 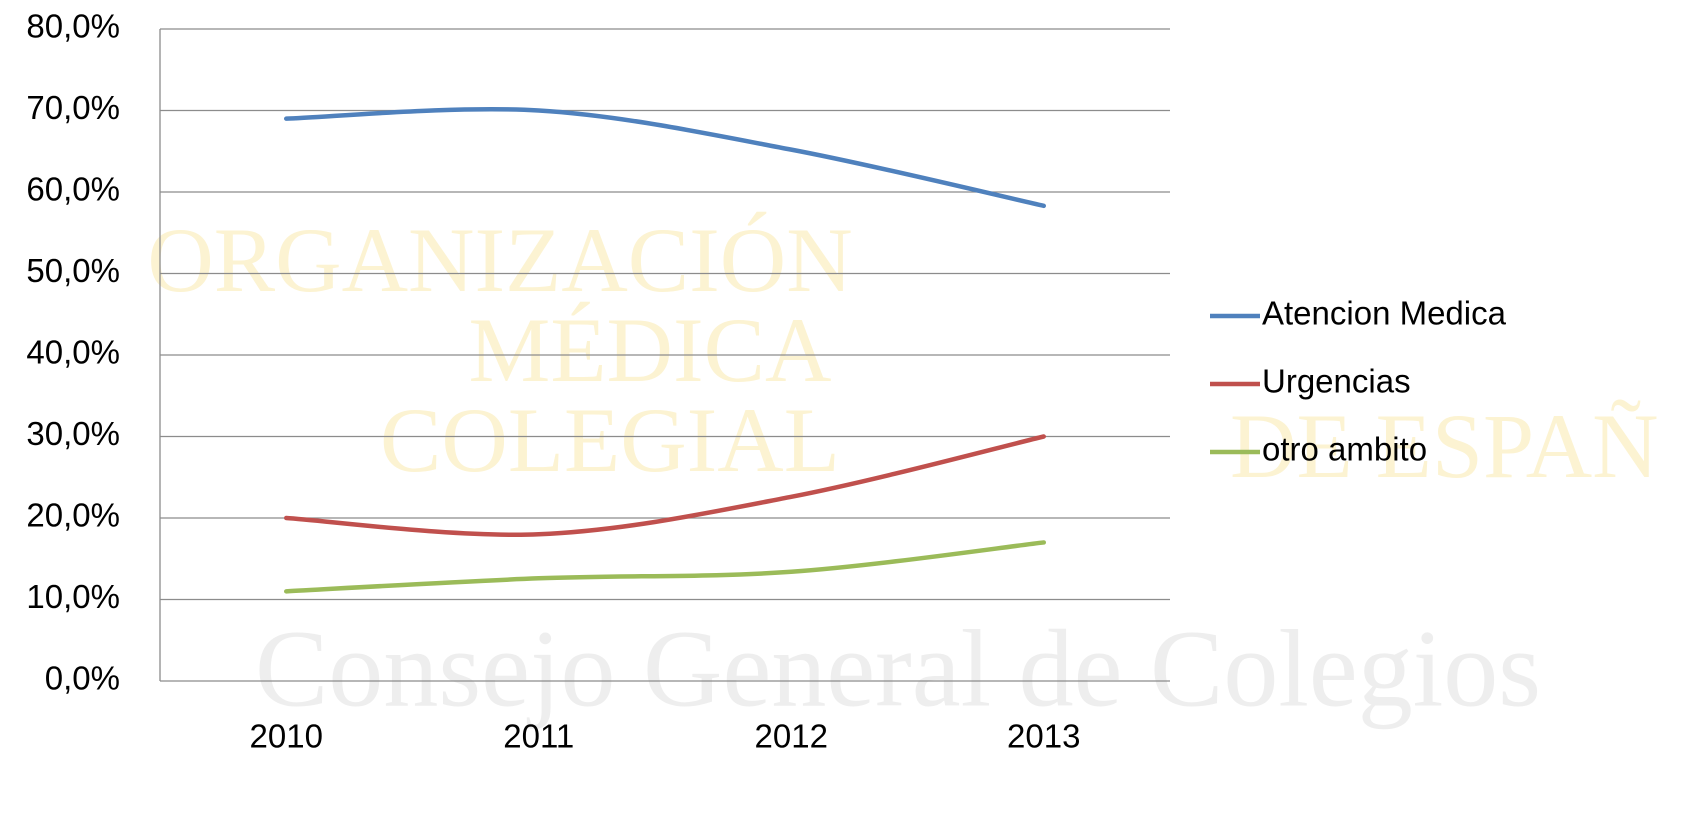 I want to click on y-tick-label: 70,0%, so click(x=73, y=107).